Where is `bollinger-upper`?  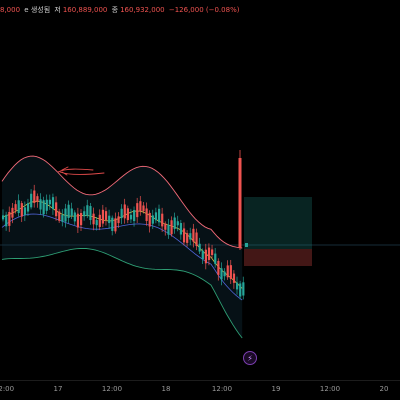
bollinger-upper is located at coordinates (122, 202).